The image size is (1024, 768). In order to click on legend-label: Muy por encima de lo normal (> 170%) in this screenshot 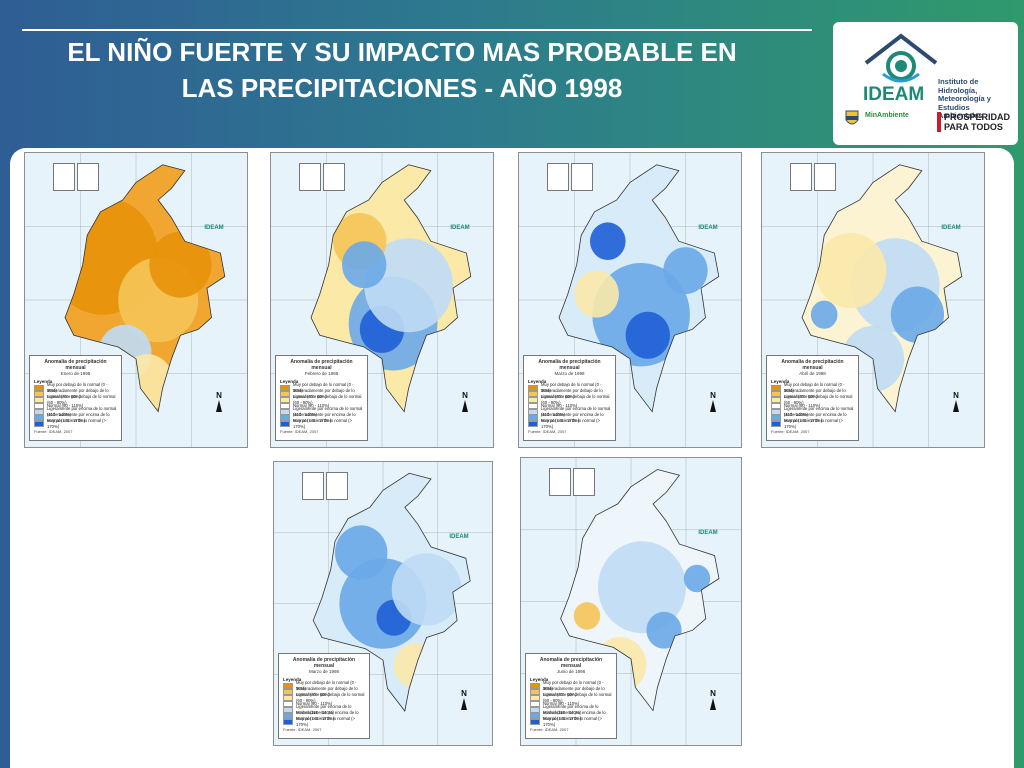, I will do `click(322, 423)`.